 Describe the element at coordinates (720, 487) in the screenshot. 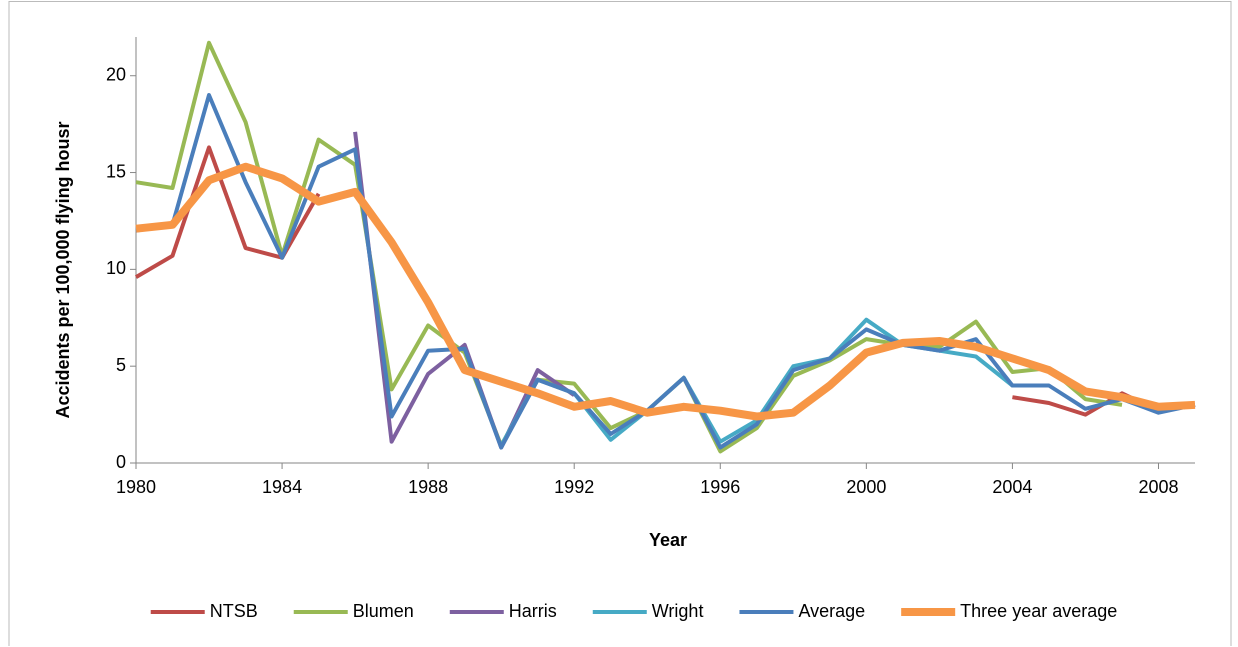

I see `x-tick-label: 1996` at that location.